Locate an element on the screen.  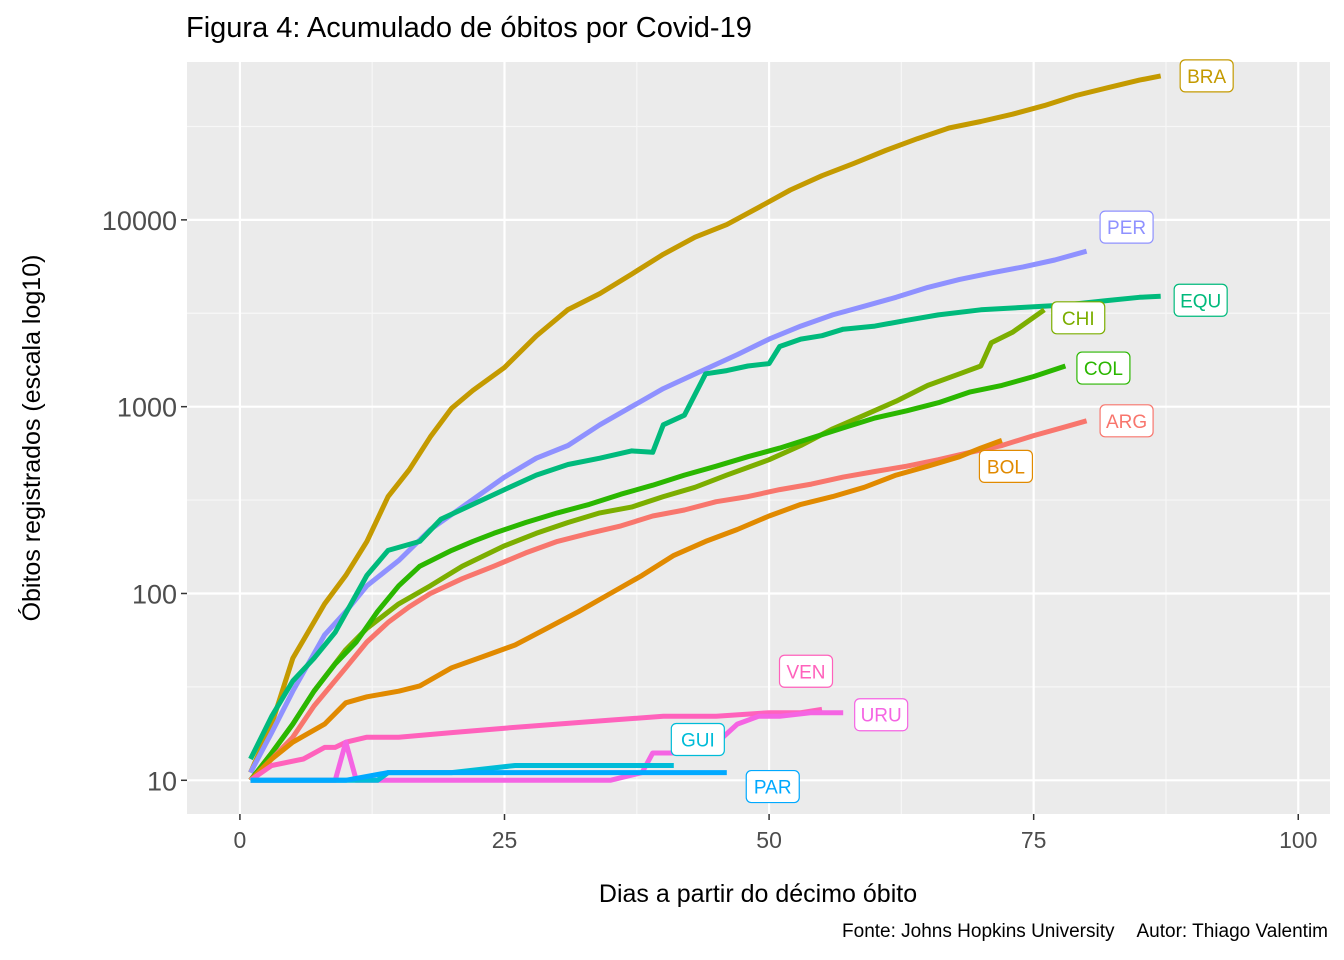
label-chi: CHI is located at coordinates (1078, 319).